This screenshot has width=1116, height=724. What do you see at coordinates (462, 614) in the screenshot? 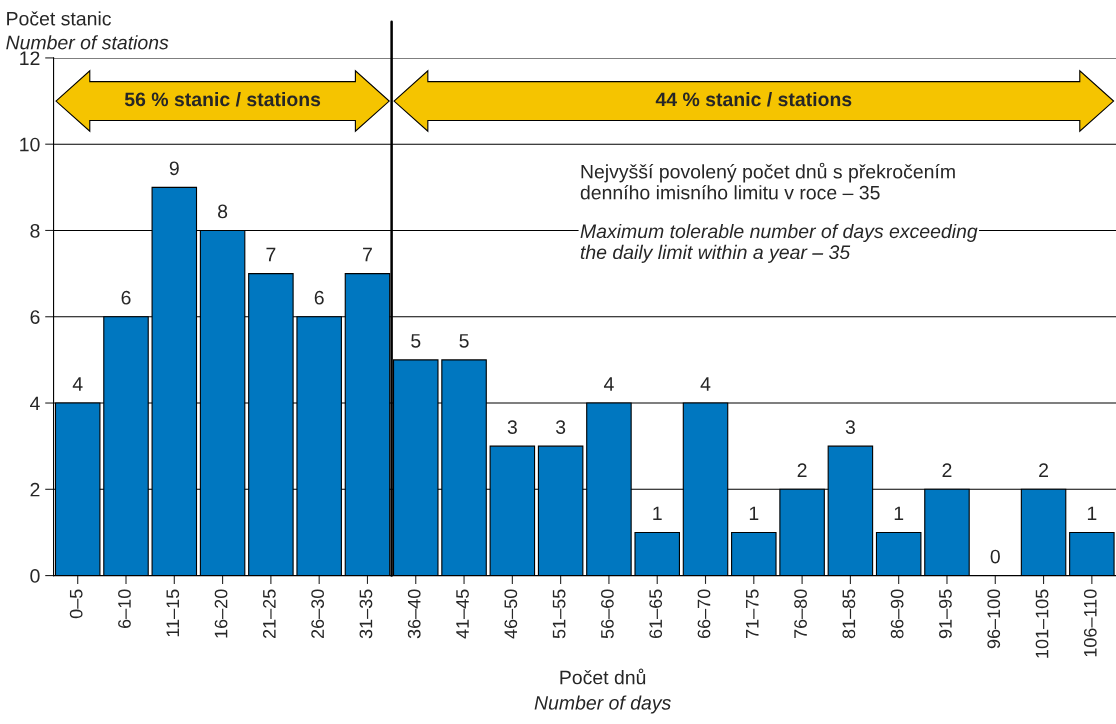
I see `x-tick-label: 41–45` at bounding box center [462, 614].